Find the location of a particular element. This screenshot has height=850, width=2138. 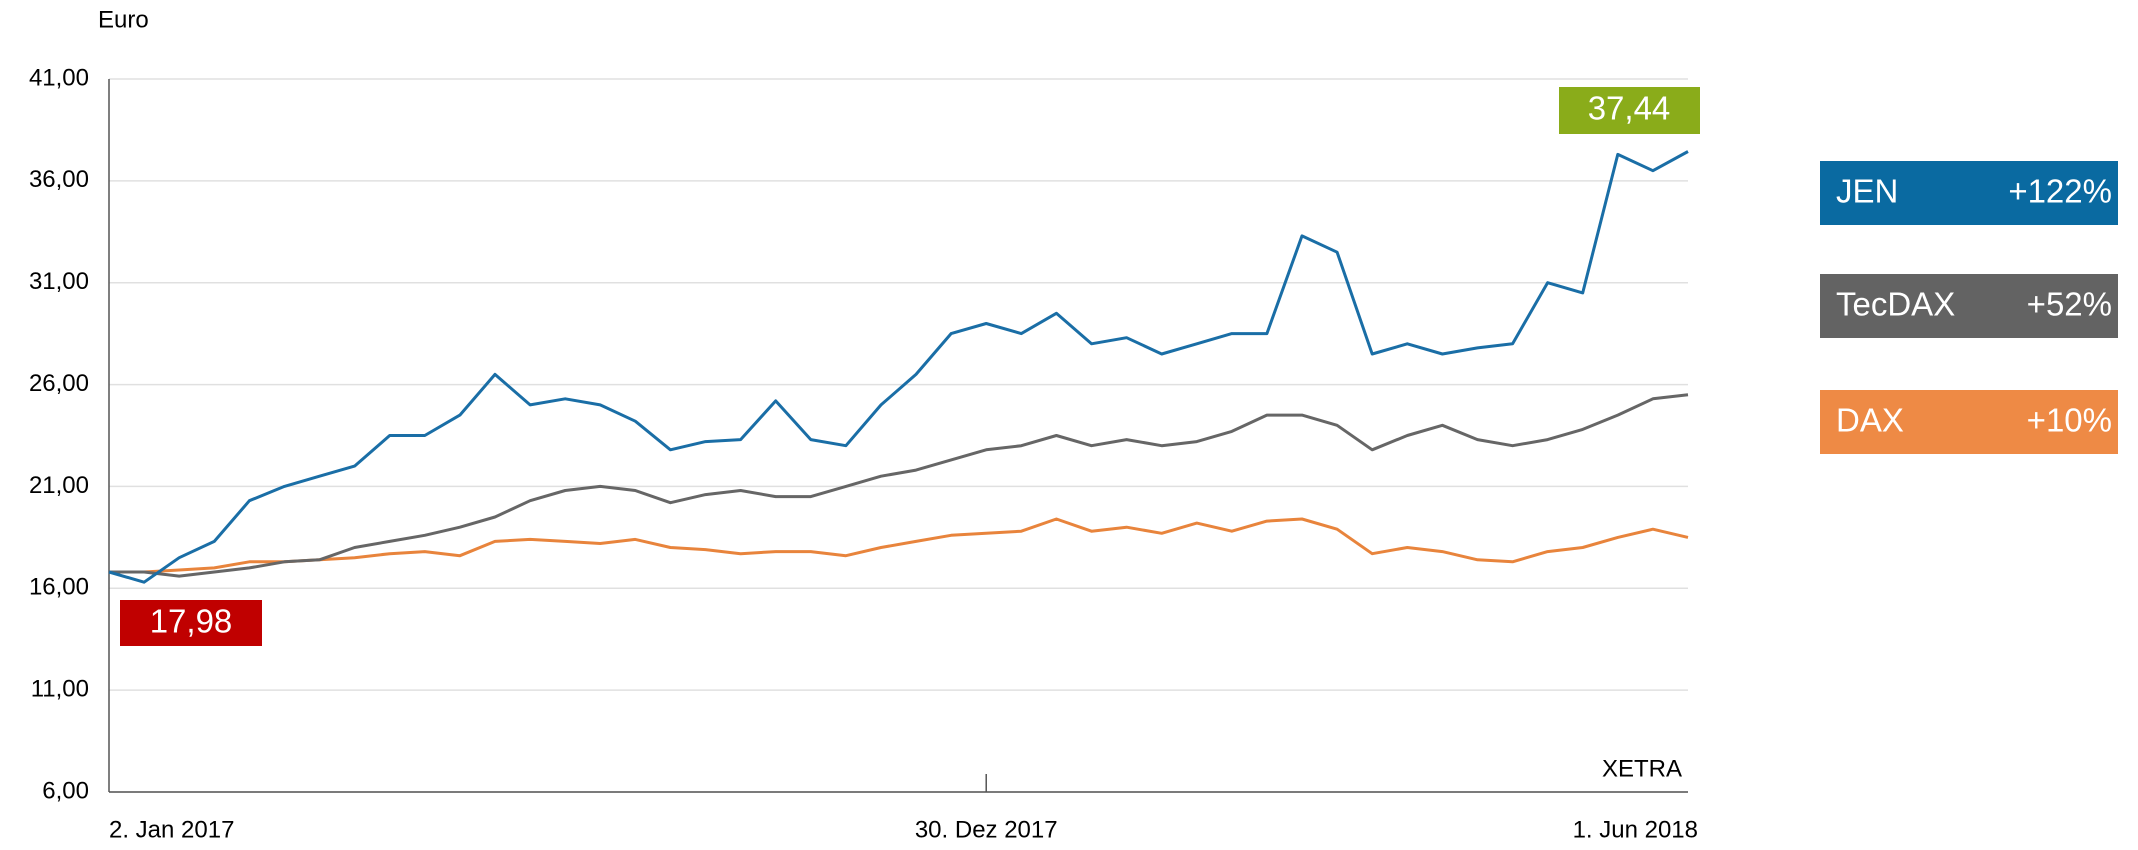

y-tick-label: 11,00 is located at coordinates (60, 688).